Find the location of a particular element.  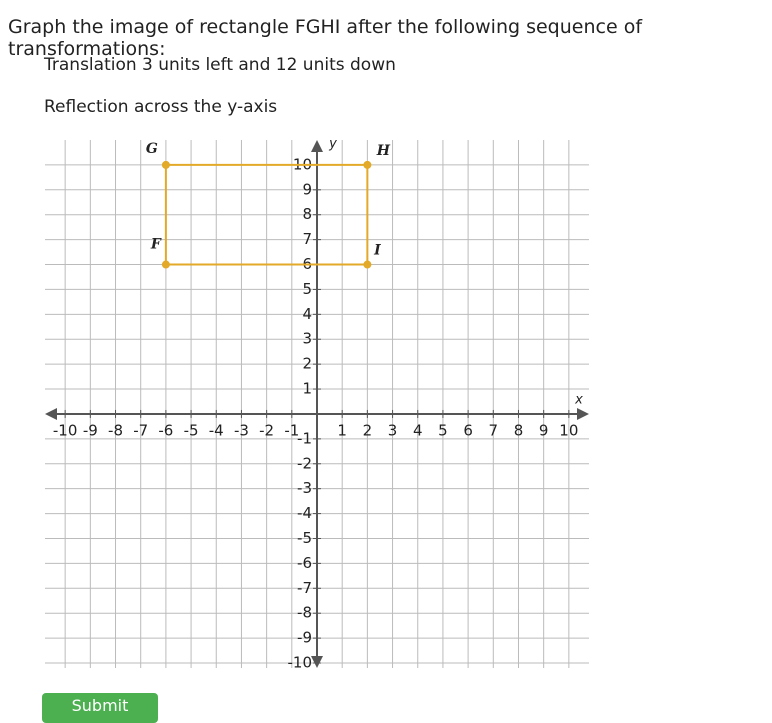

y-tick-label: -5 is located at coordinates (304, 538).